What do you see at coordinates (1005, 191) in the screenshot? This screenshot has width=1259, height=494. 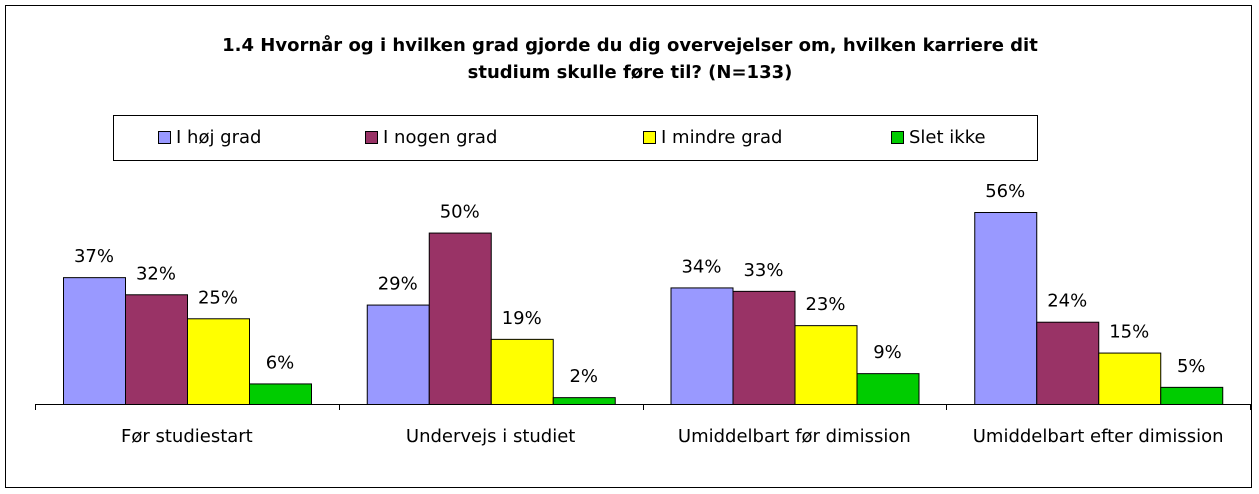 I see `data-label: 56%` at bounding box center [1005, 191].